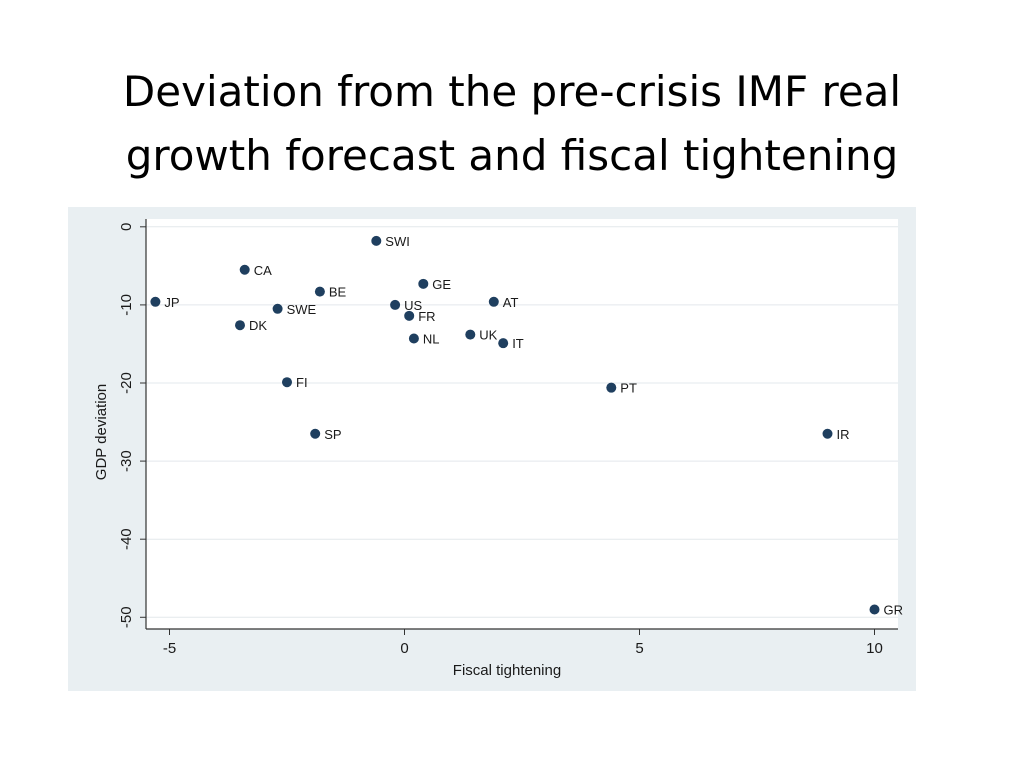  What do you see at coordinates (315, 433) in the screenshot?
I see `data-point-sp` at bounding box center [315, 433].